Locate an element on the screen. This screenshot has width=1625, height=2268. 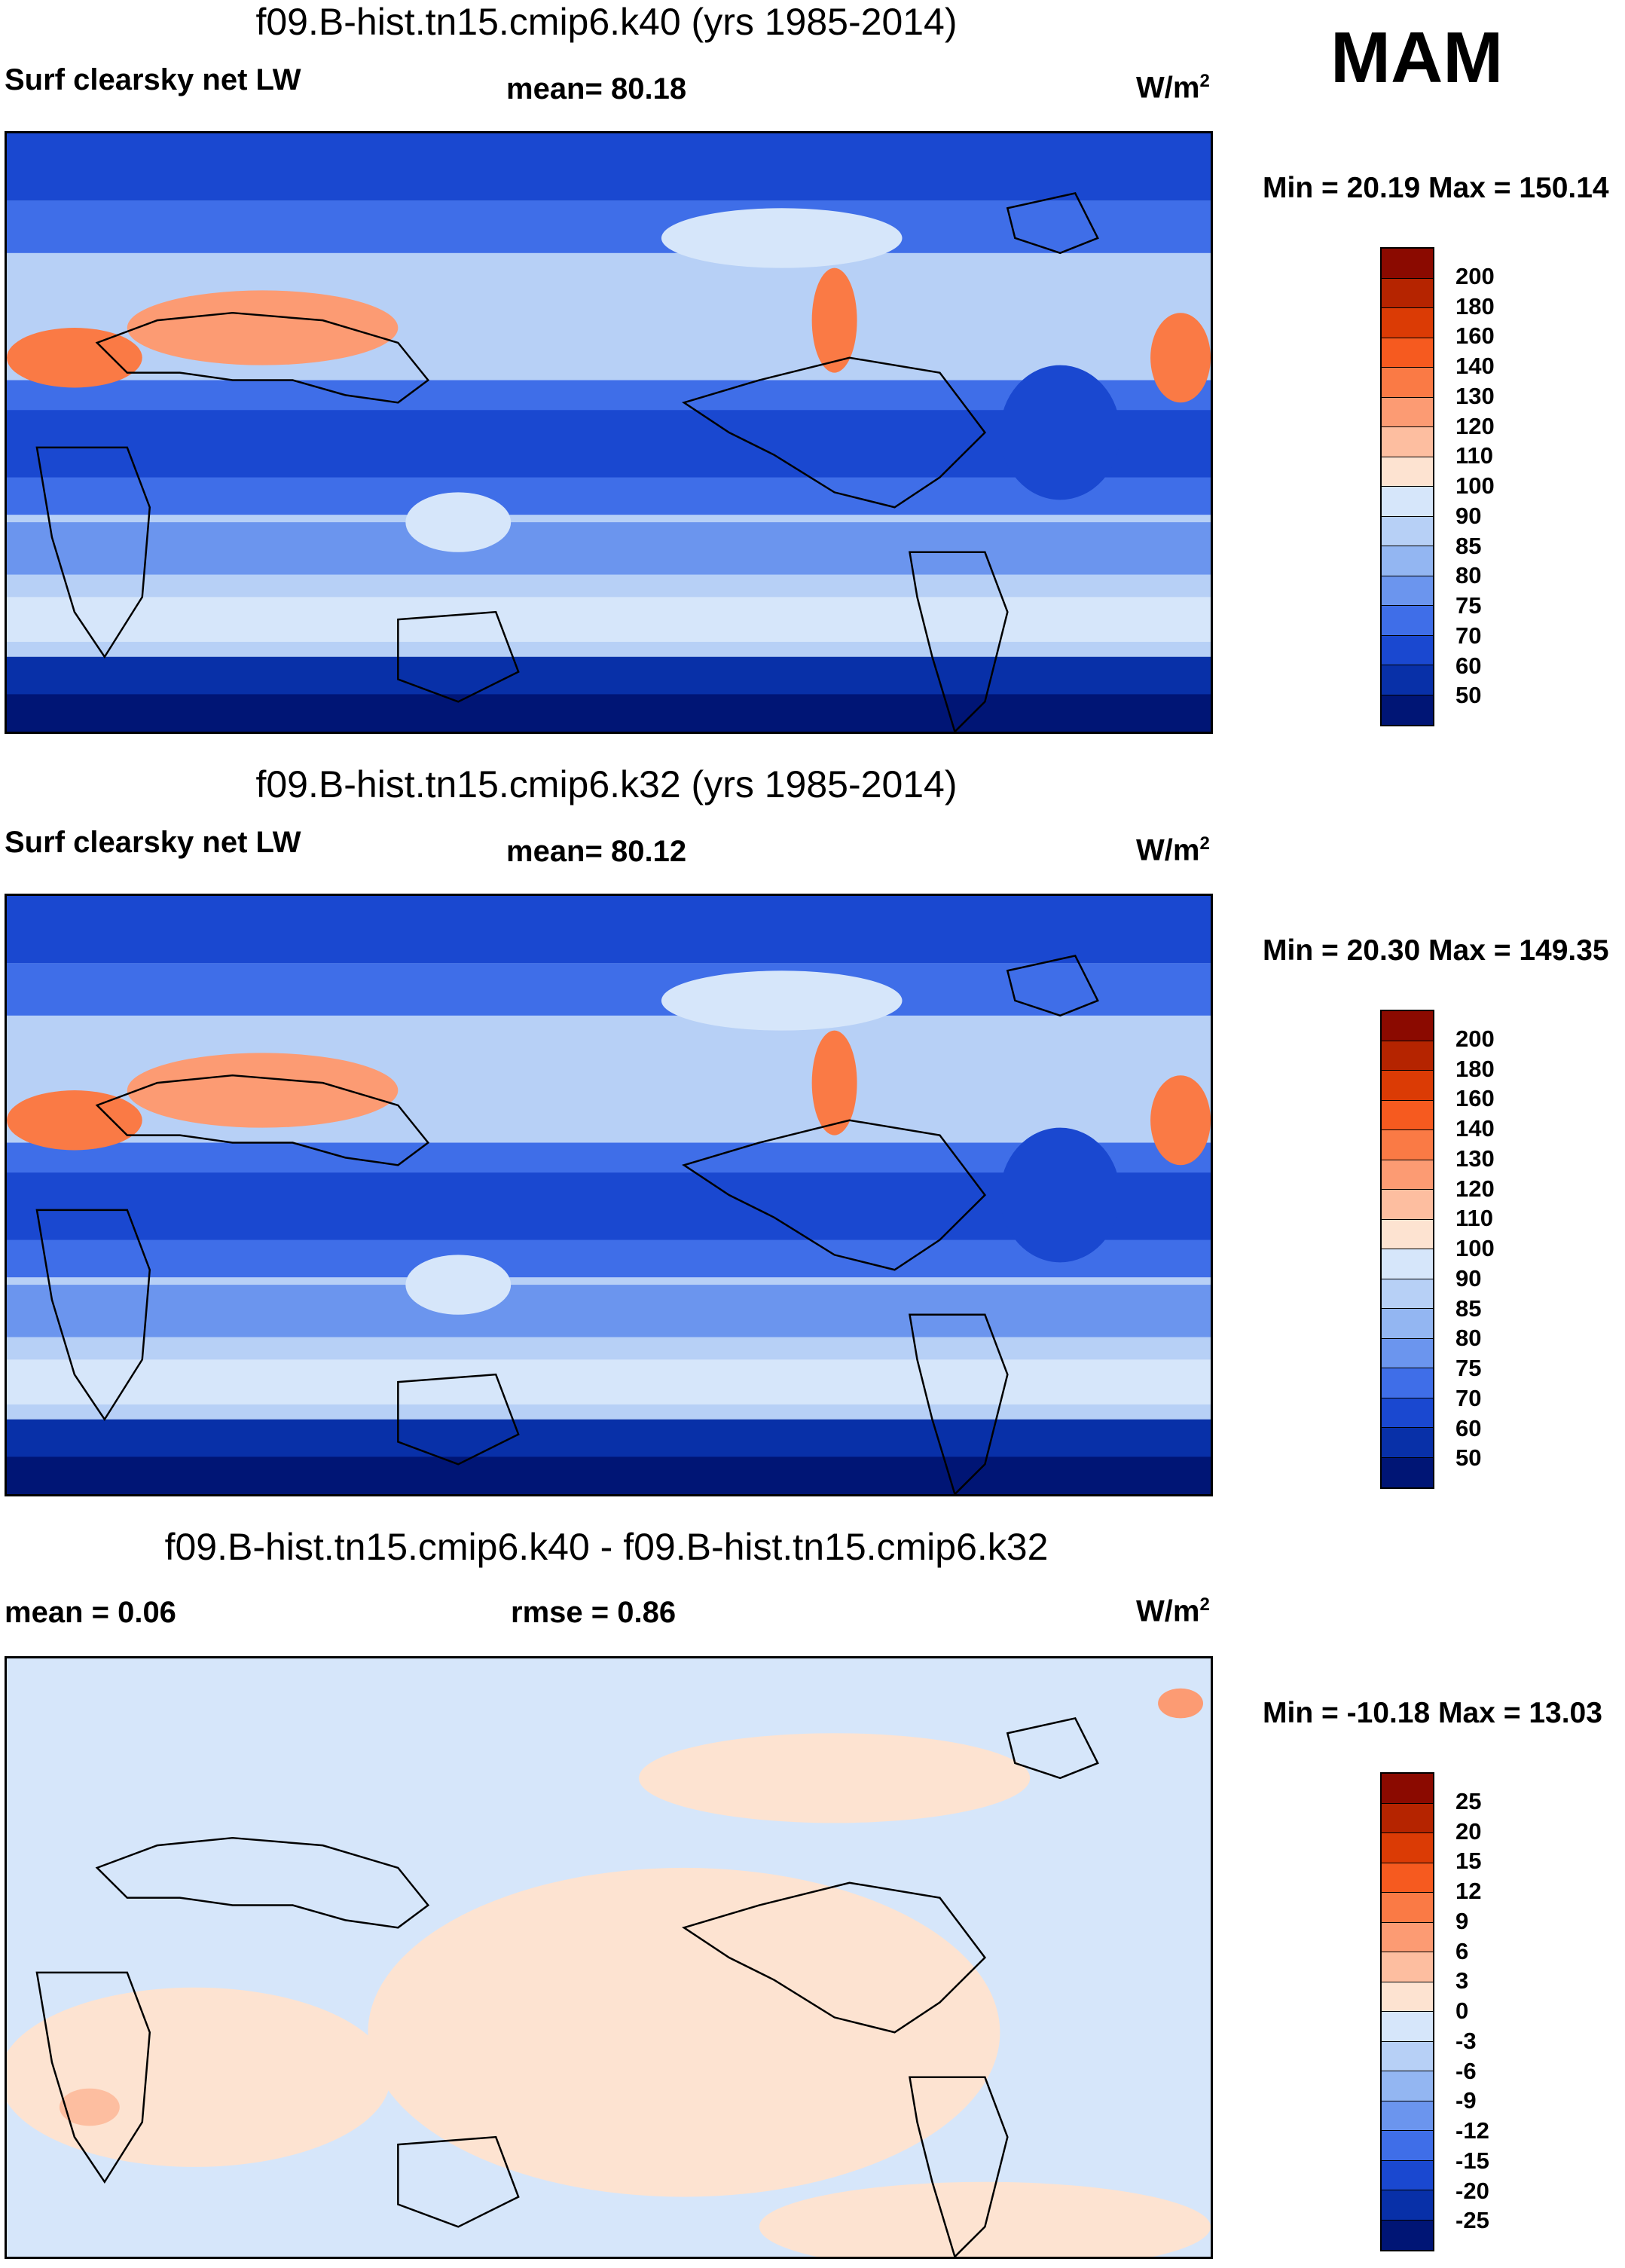
panel-1-minmax: Min = 20.19 Max = 150.14 is located at coordinates (1436, 188).